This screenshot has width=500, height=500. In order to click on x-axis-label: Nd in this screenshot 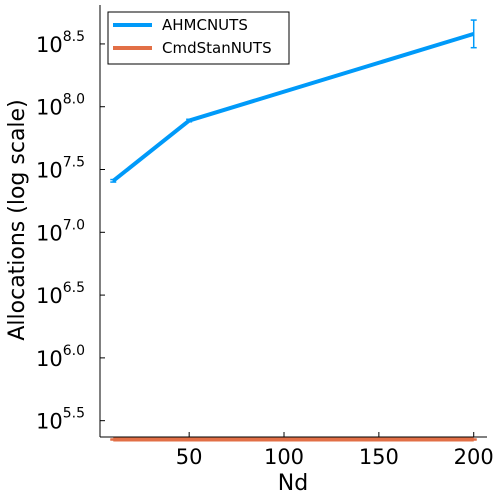, I will do `click(293, 483)`.